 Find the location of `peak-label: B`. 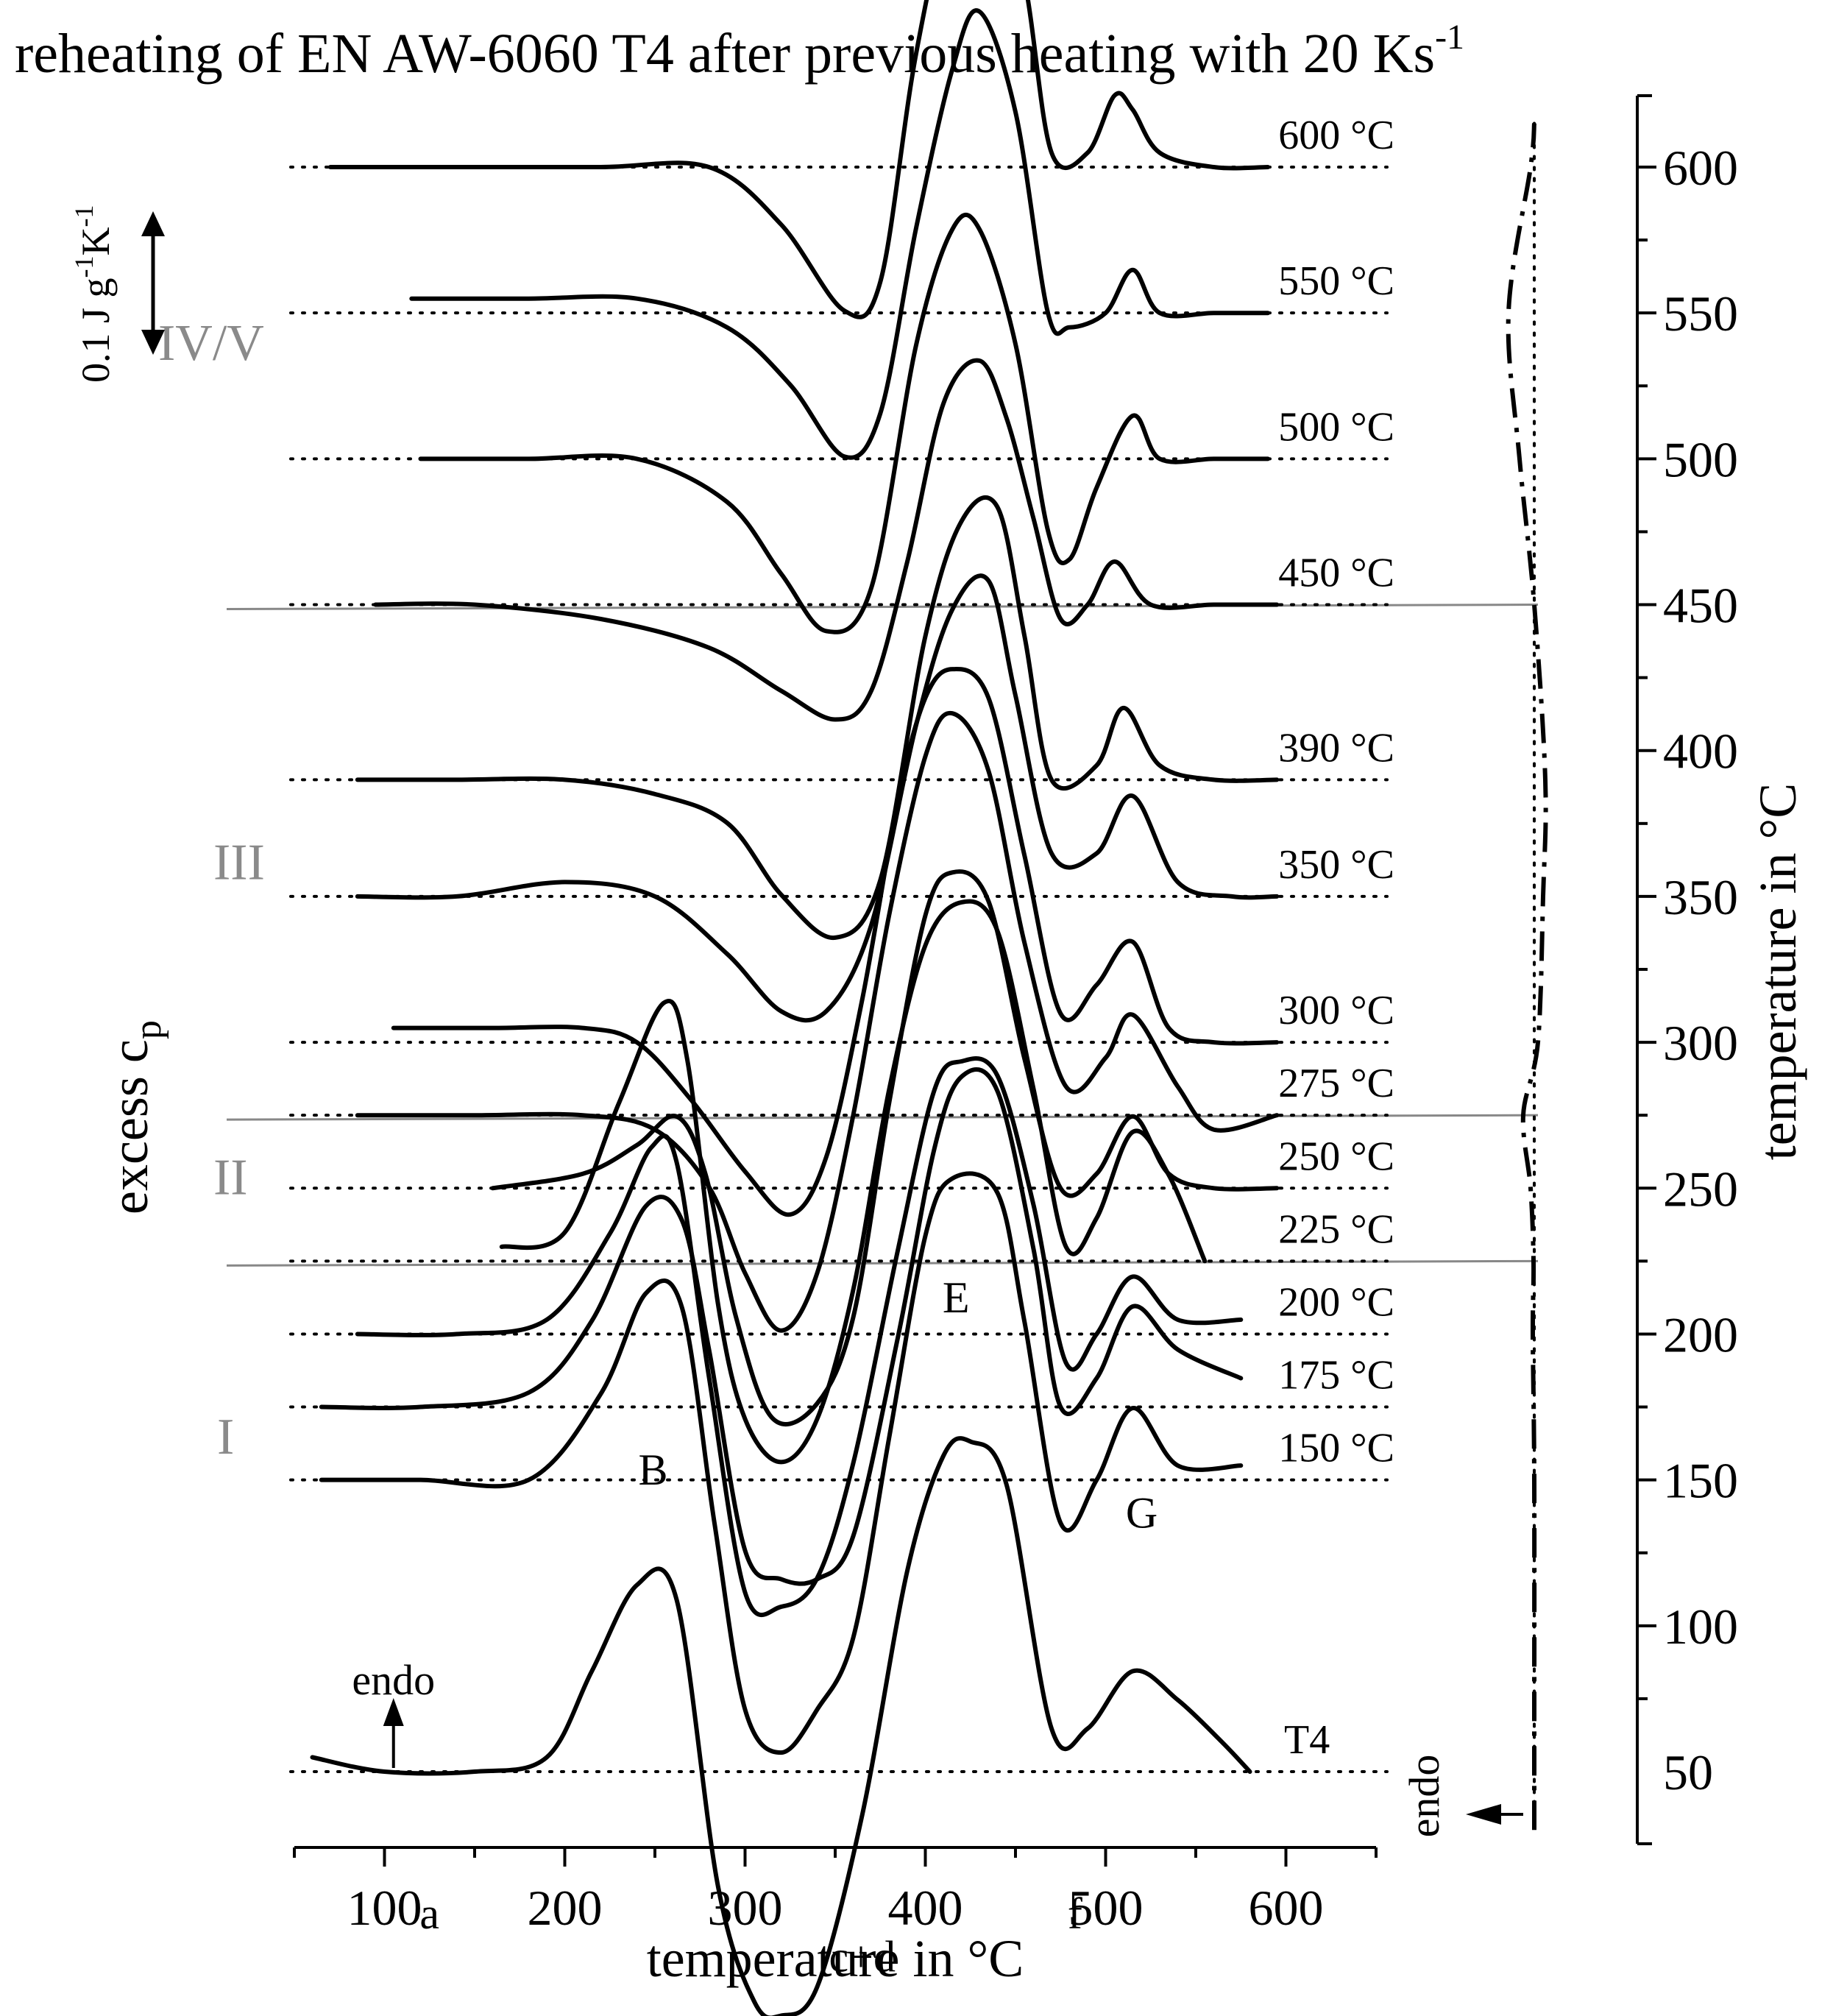

peak-label: B is located at coordinates (653, 1470).